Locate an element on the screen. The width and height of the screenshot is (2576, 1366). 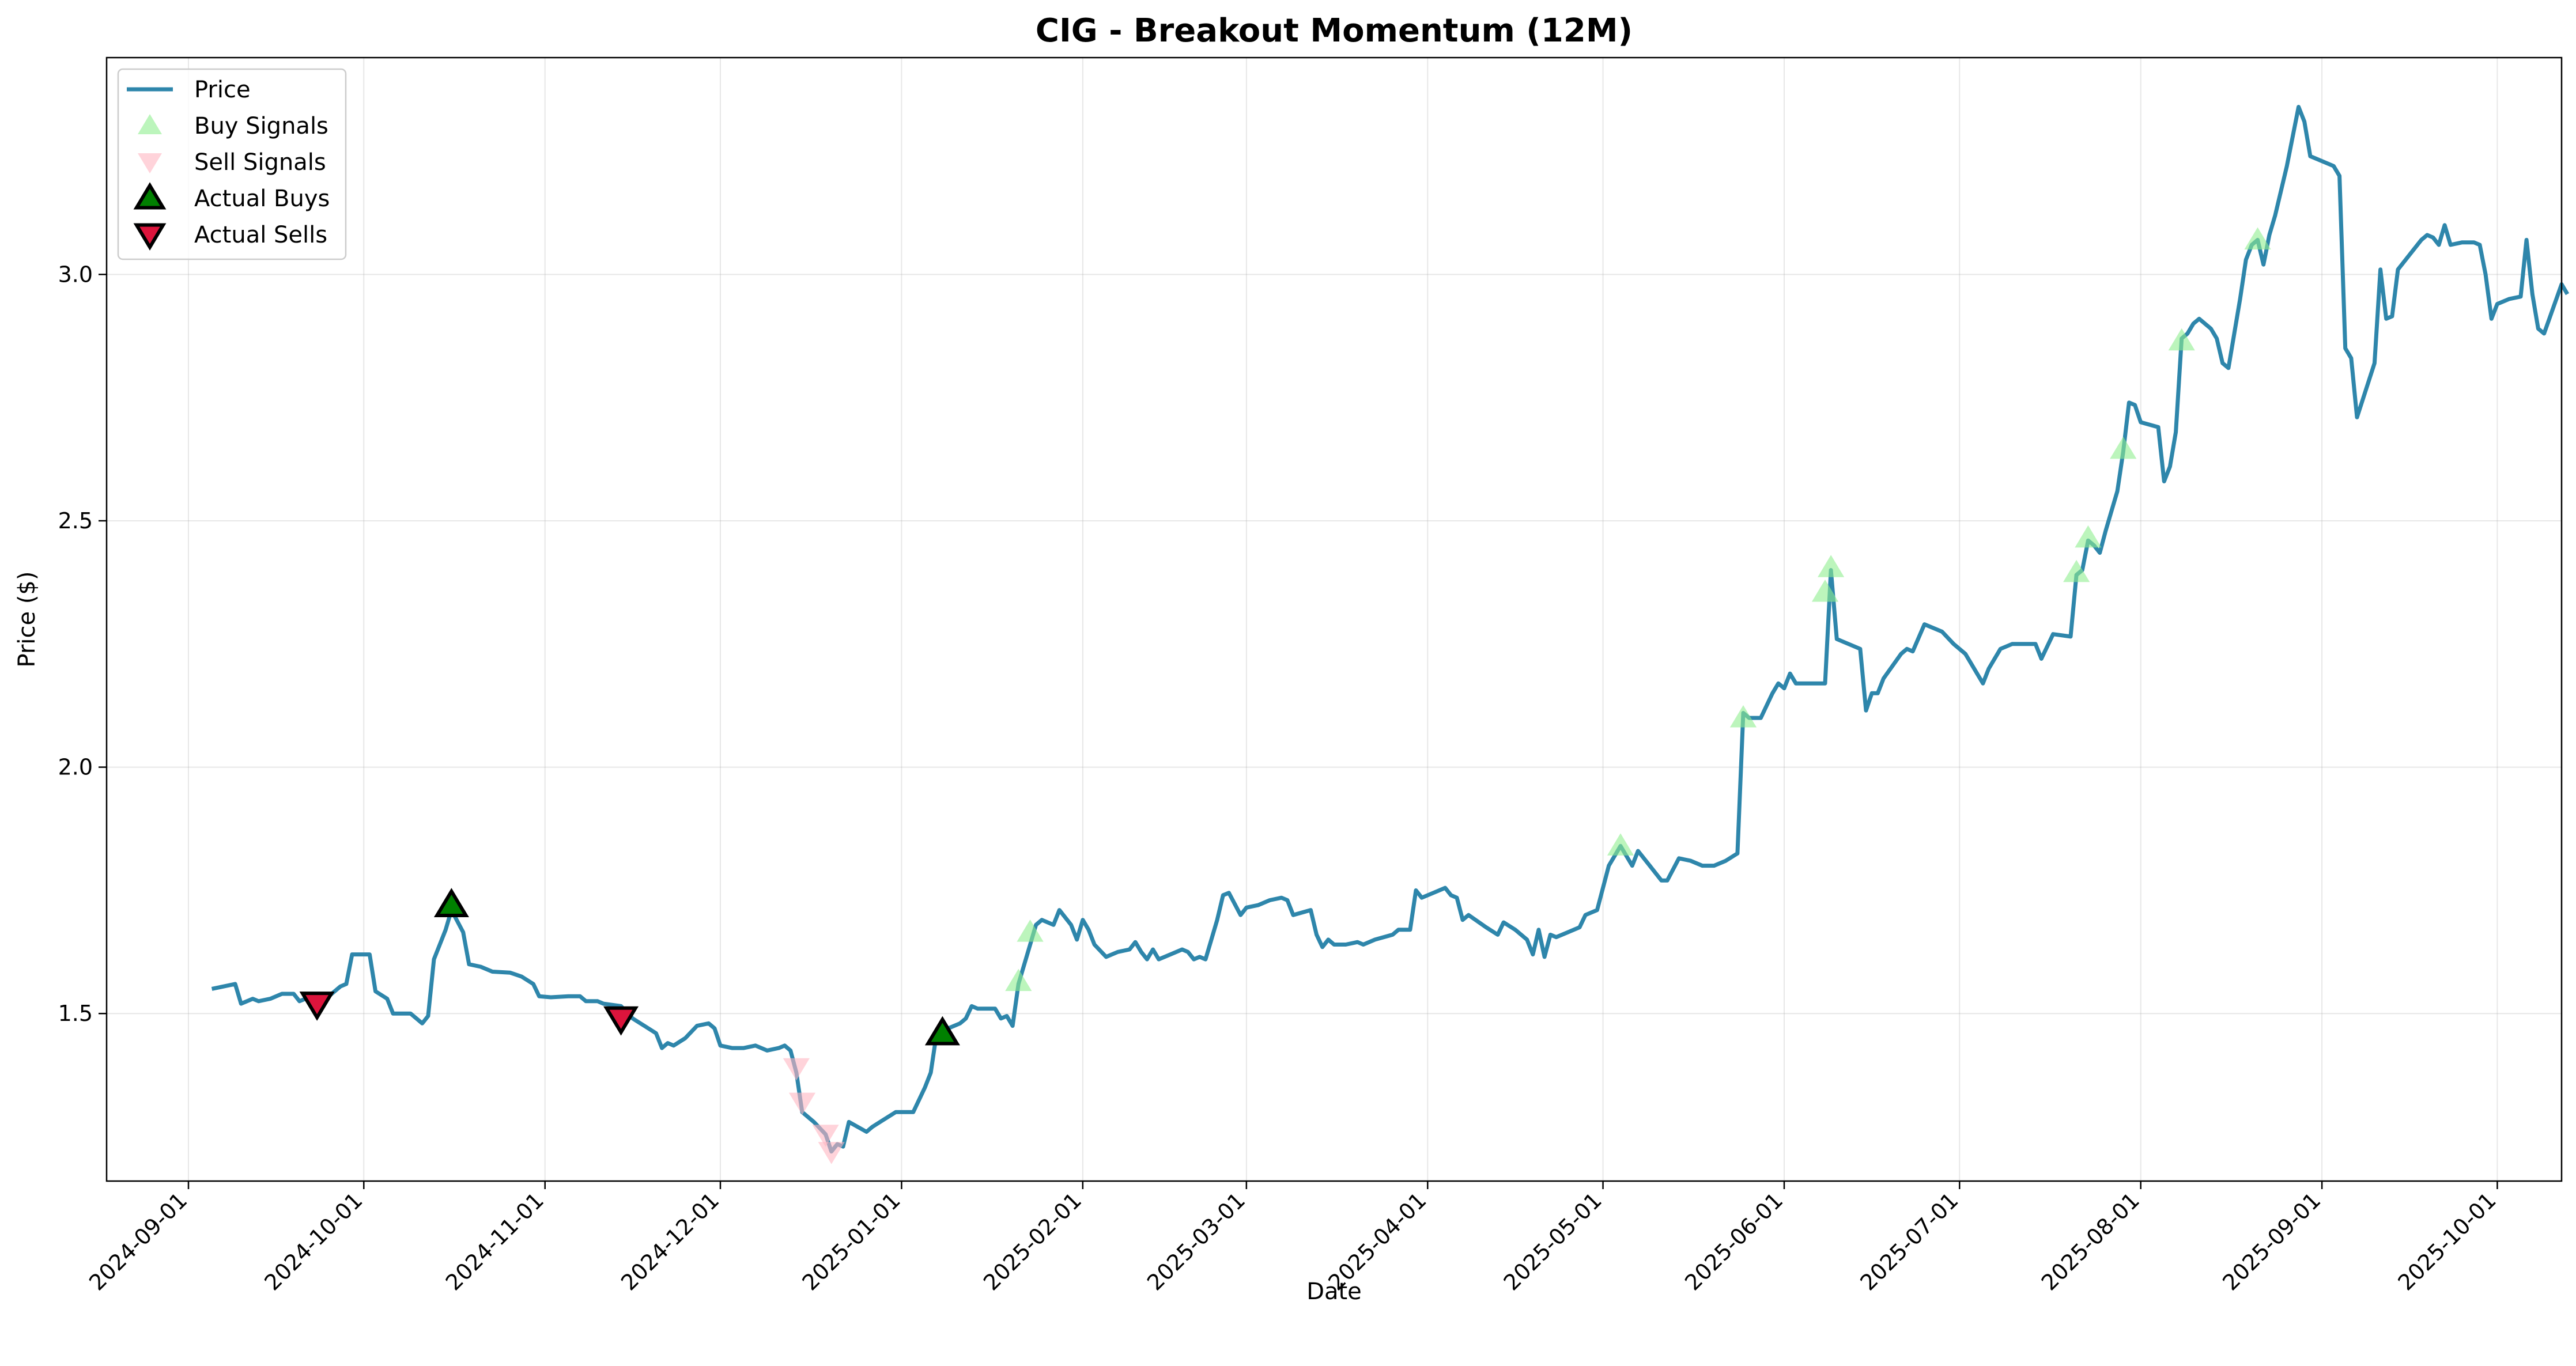
legend-swatch-sell-signals is located at coordinates (150, 163).